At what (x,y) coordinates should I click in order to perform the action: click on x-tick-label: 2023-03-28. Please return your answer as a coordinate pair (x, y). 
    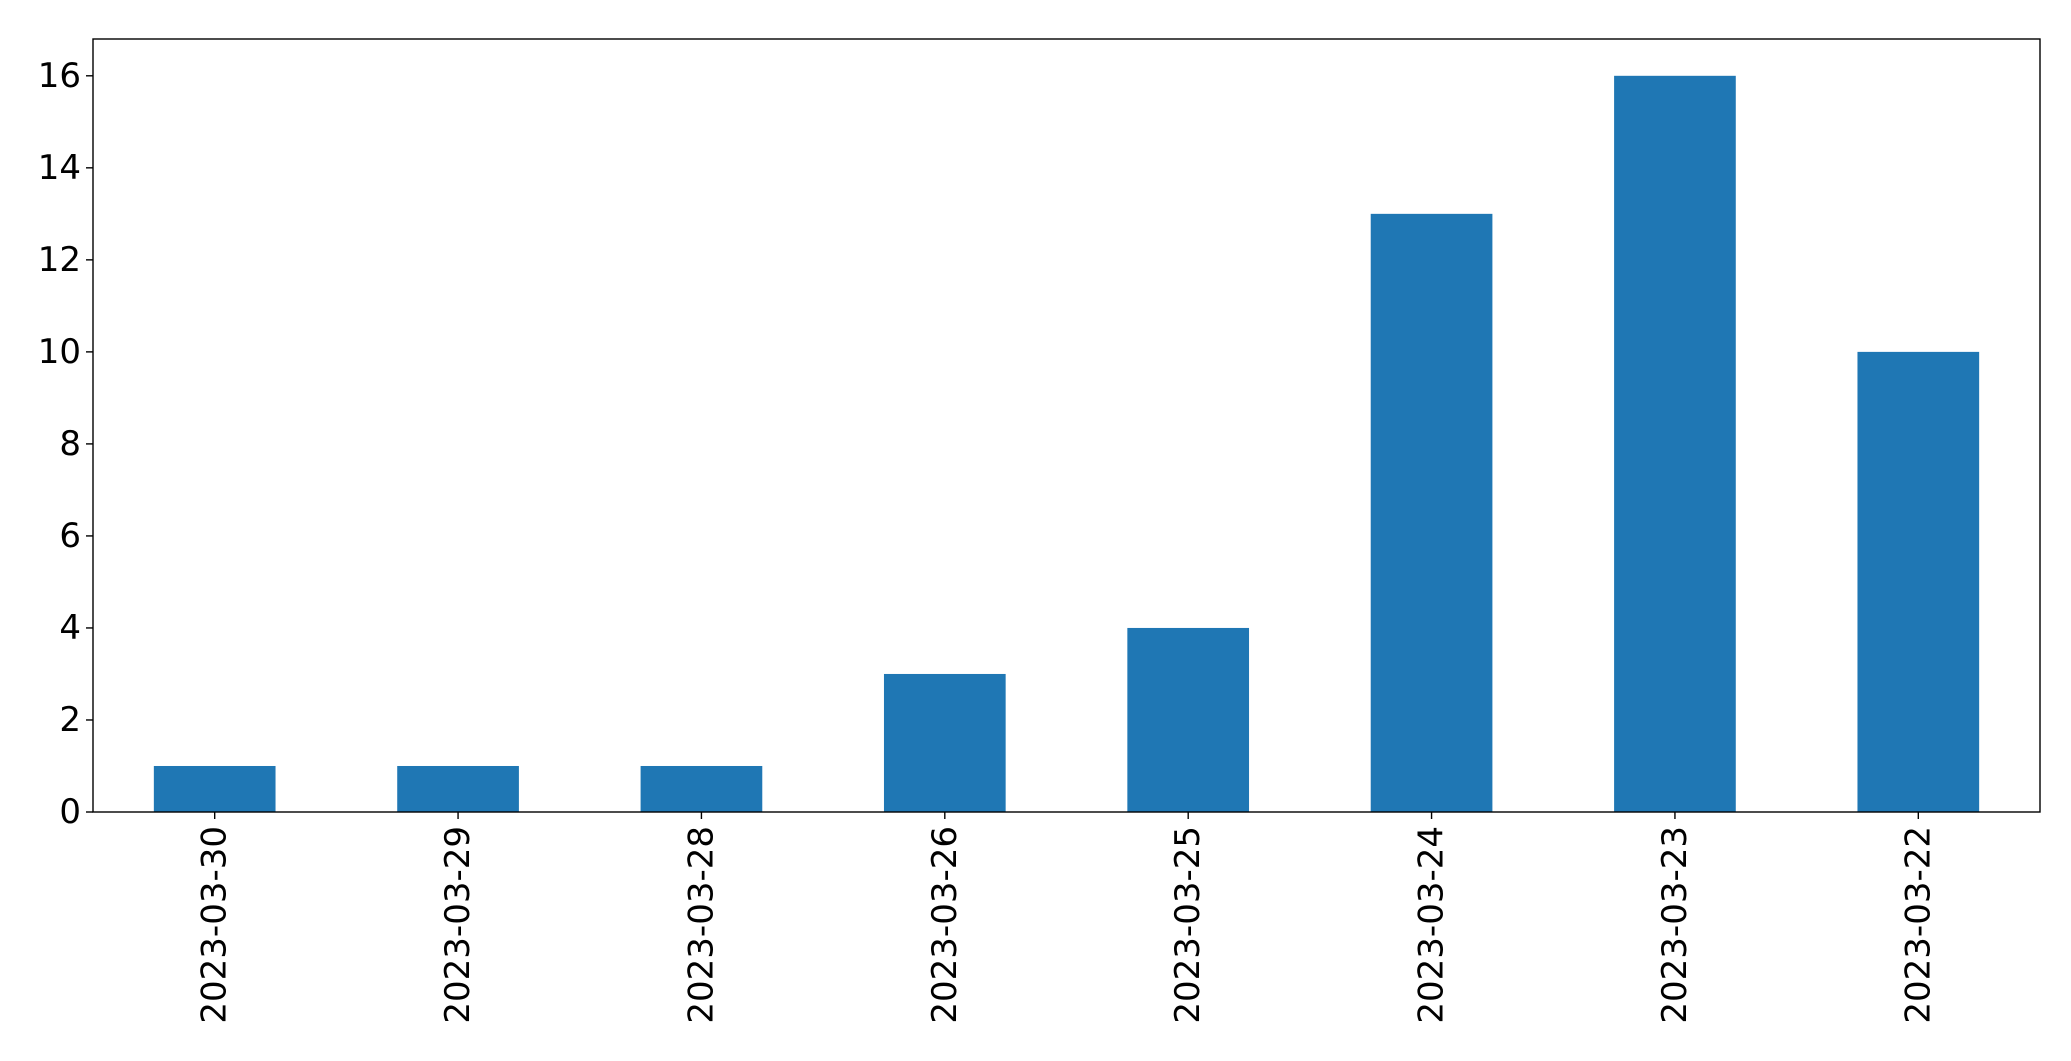
    Looking at the image, I should click on (701, 925).